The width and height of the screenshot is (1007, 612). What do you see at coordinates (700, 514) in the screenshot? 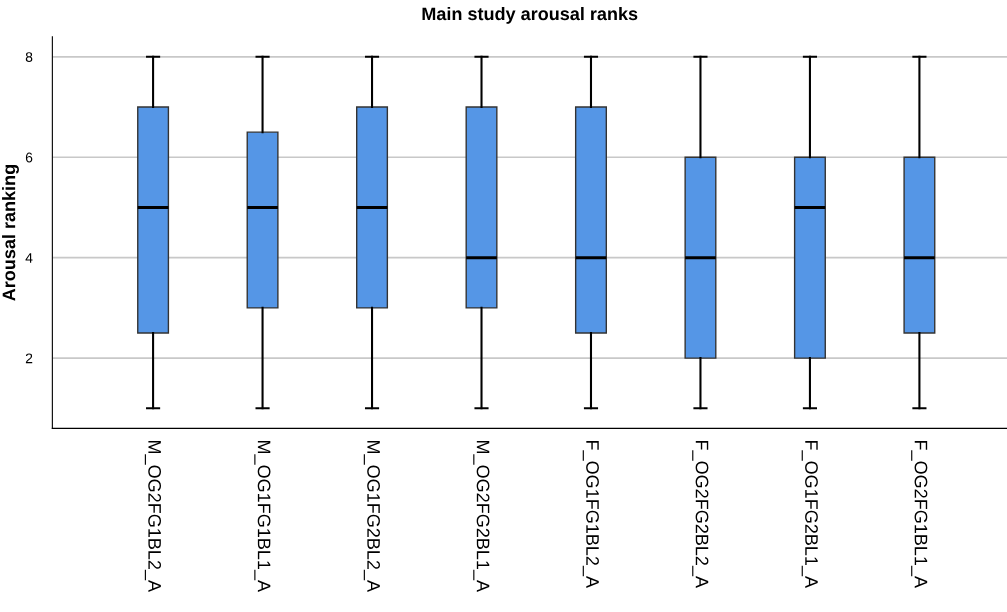
I see `x-tick-label: F_OG2FG2BL2_A` at bounding box center [700, 514].